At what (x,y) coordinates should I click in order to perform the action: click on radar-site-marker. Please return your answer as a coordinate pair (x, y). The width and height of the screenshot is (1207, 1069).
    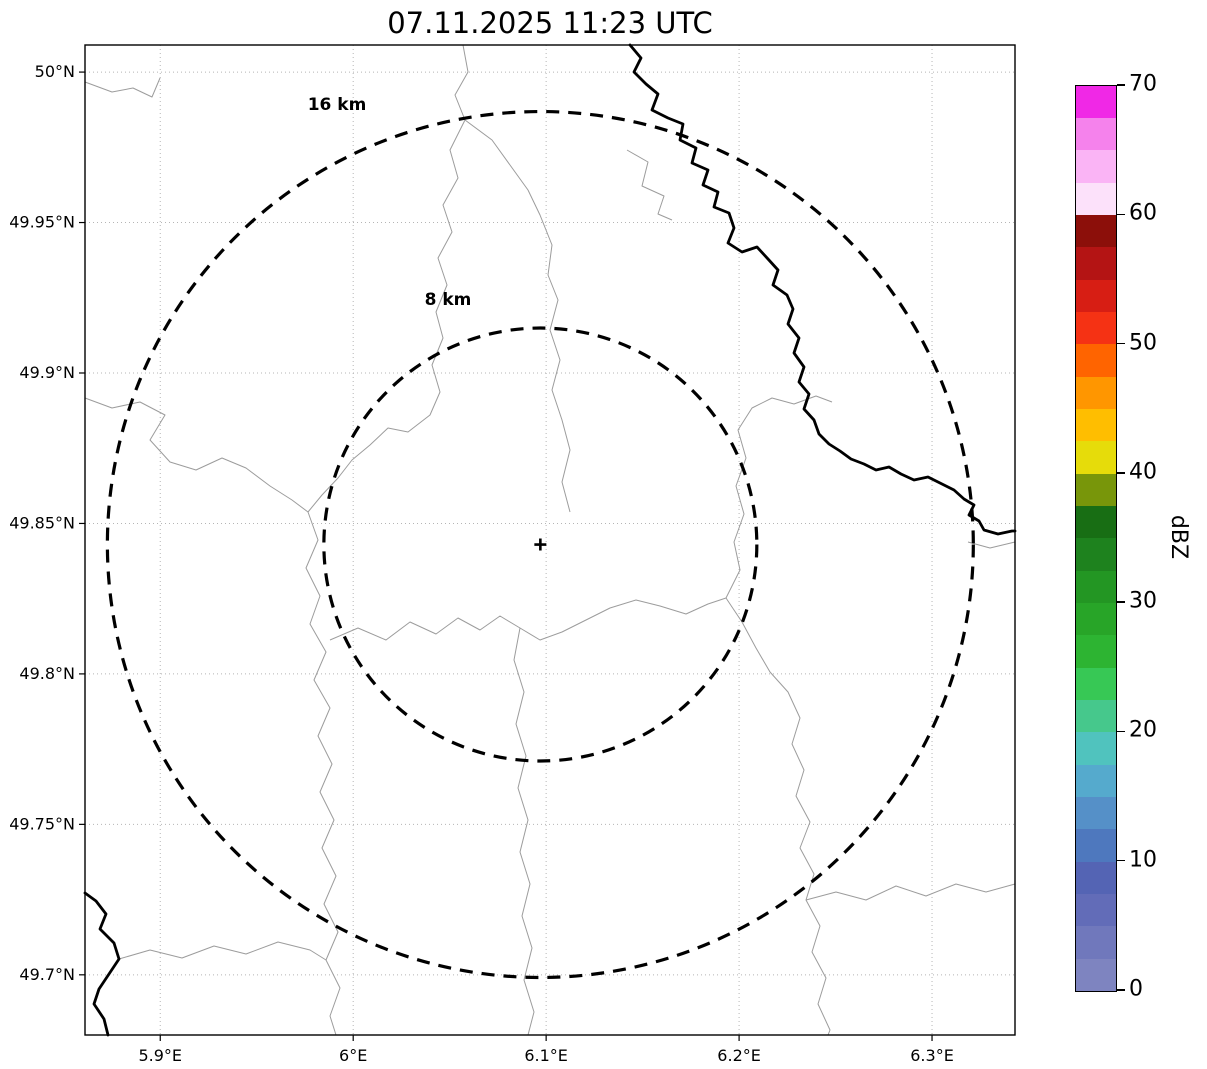
    Looking at the image, I should click on (540, 544).